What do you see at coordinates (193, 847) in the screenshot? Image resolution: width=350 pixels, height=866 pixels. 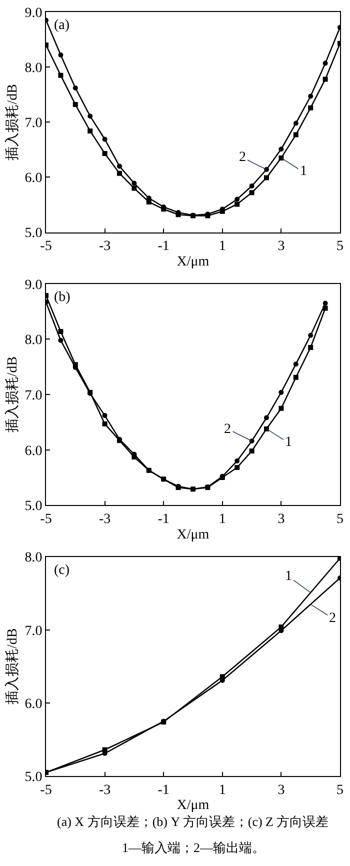 I see `text: 1—输入端；2—输出端。` at bounding box center [193, 847].